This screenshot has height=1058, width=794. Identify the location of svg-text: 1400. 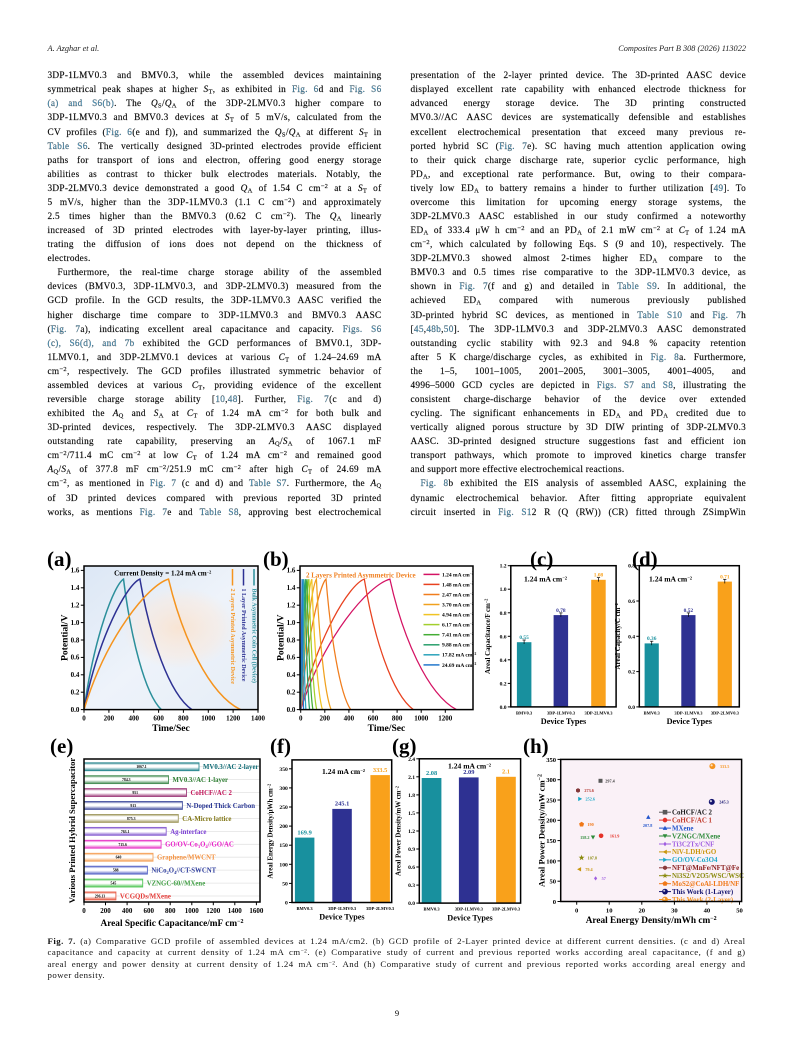
(258, 718).